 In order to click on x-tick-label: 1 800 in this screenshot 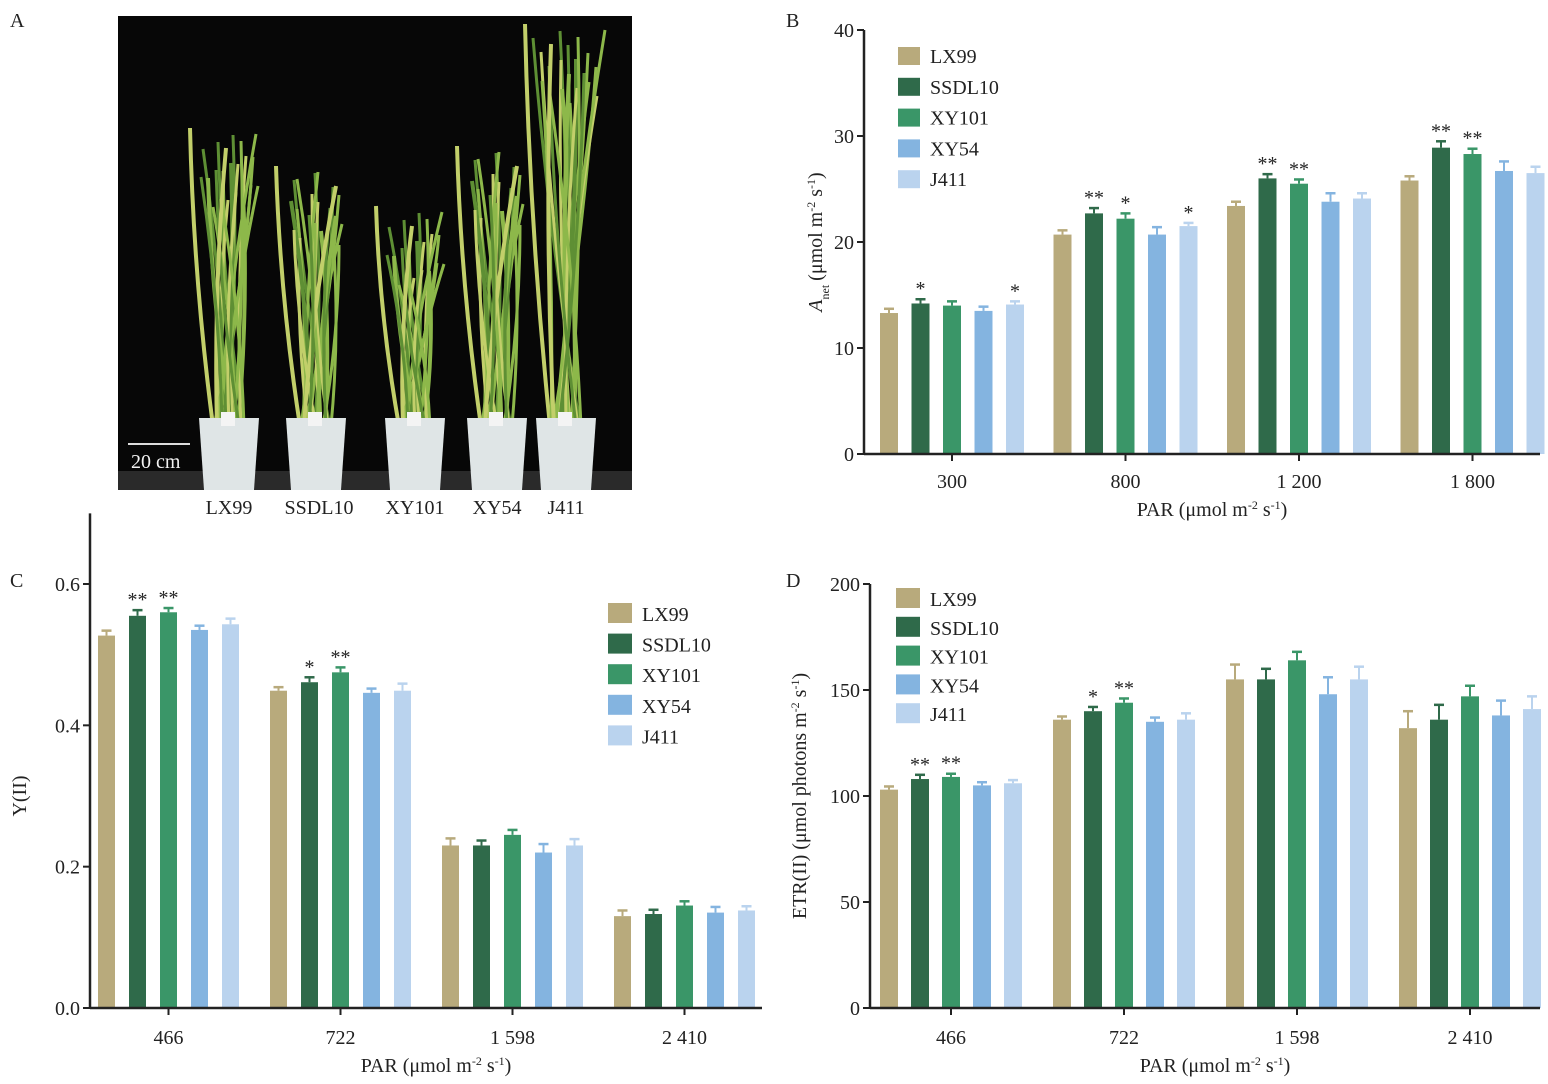, I will do `click(1472, 482)`.